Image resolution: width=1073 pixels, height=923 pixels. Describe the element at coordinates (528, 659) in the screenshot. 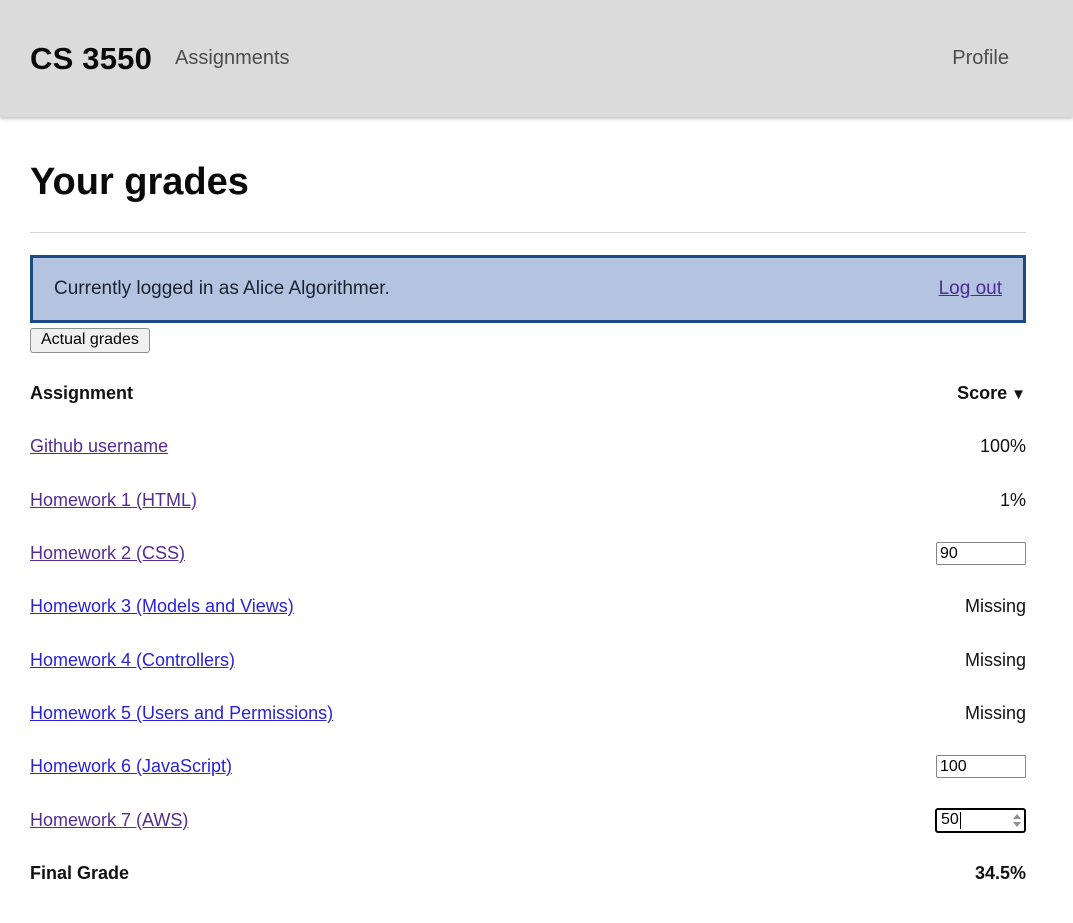

I see `table-row: Homework 4 (Controllers) Missing` at that location.